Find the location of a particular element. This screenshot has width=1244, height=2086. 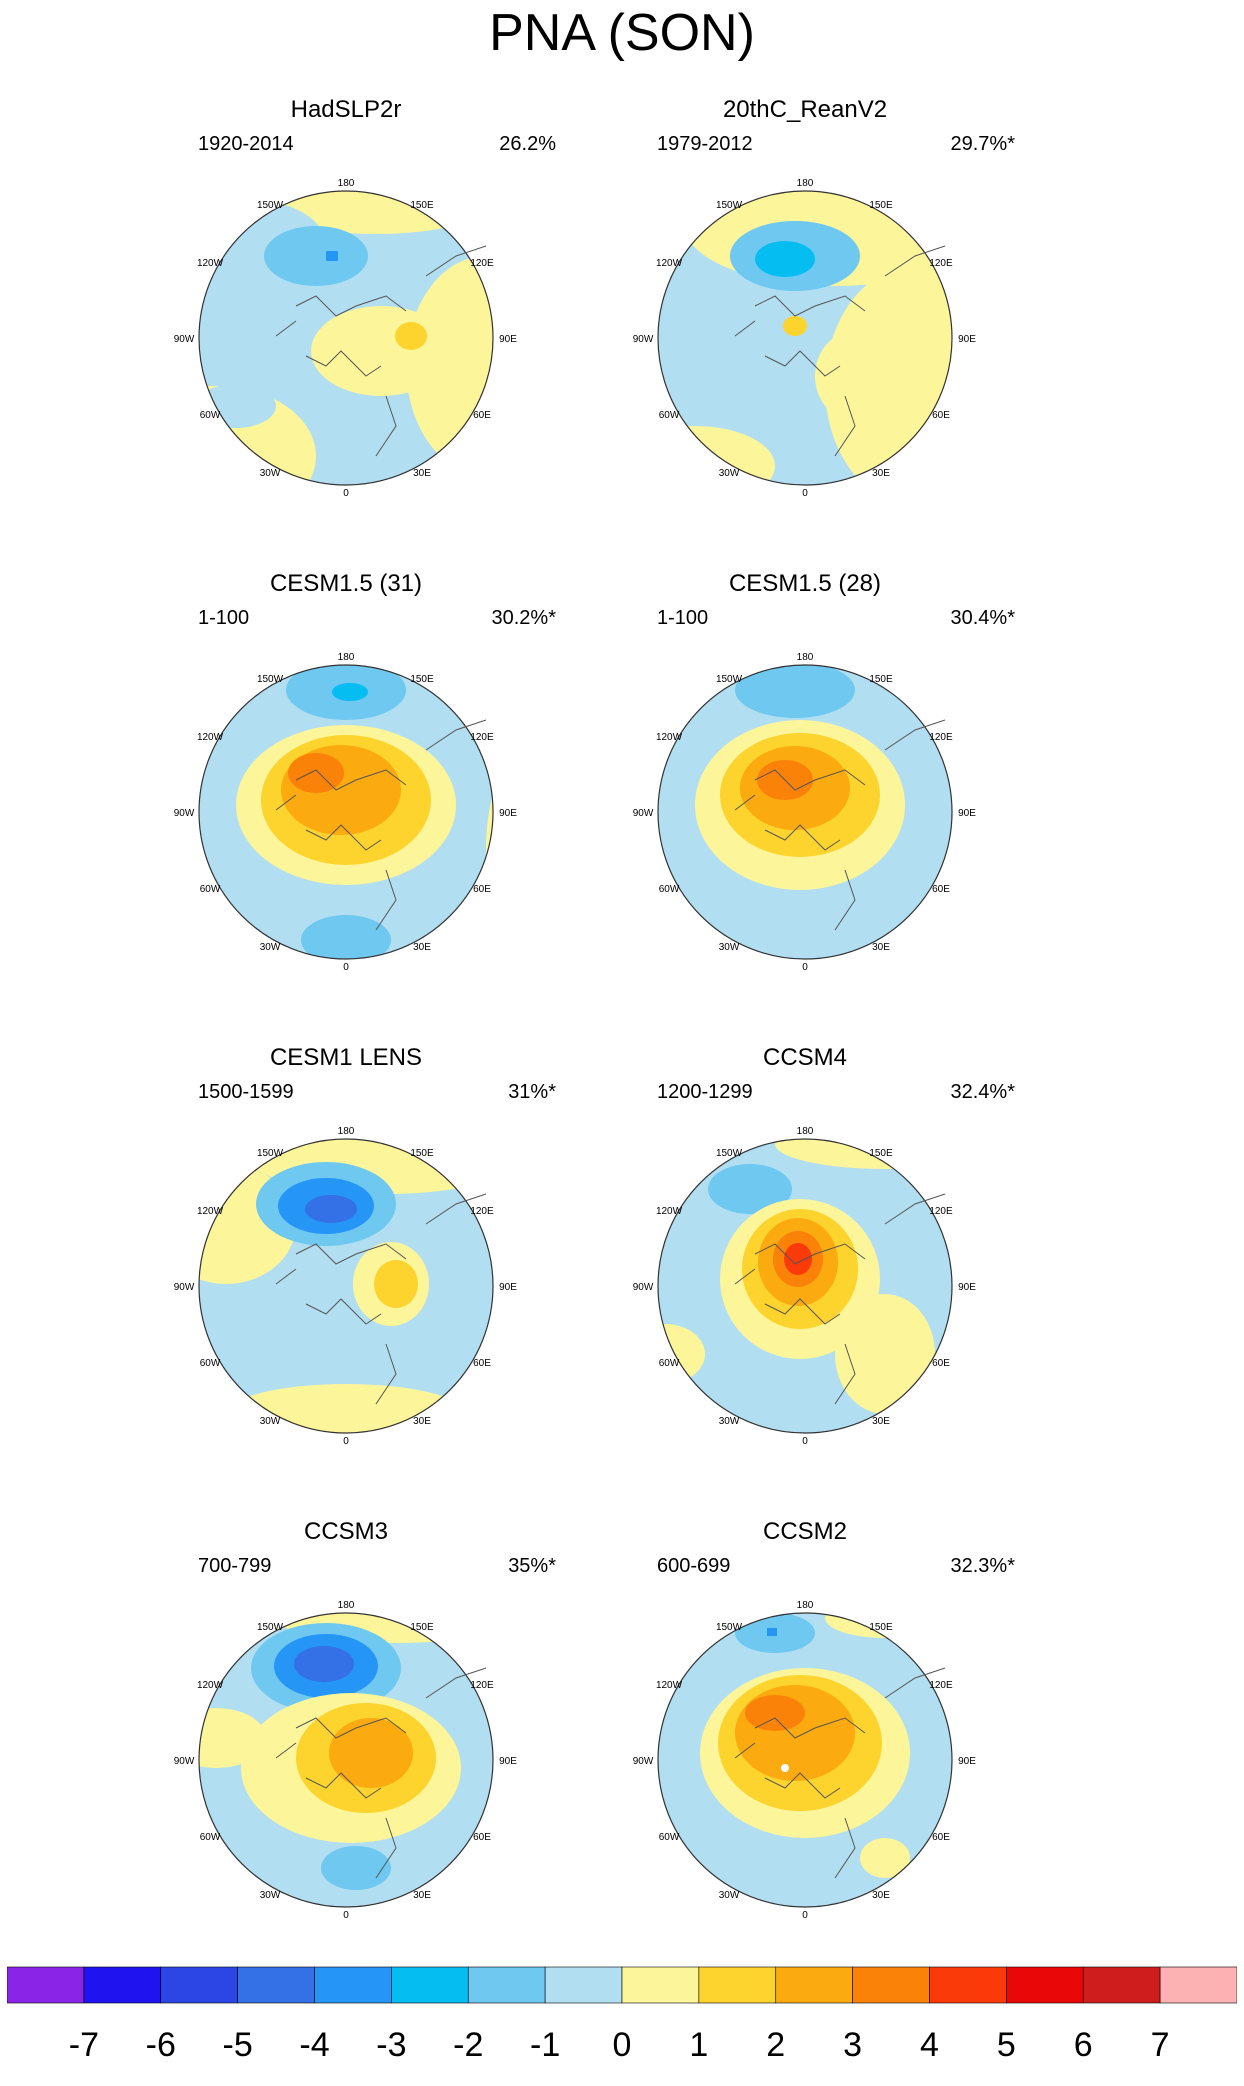

panel-period: 600-699 is located at coordinates (694, 1566).